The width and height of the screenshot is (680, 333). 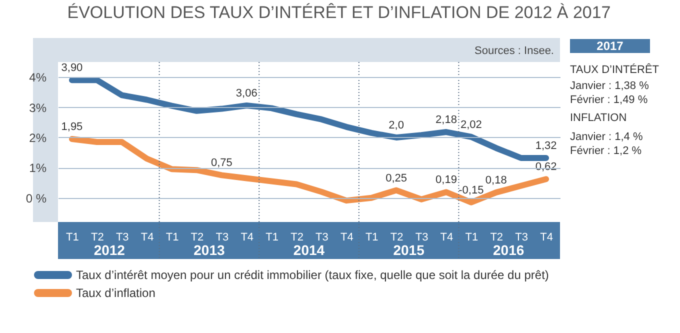 What do you see at coordinates (72, 68) in the screenshot?
I see `data-label: 3,90` at bounding box center [72, 68].